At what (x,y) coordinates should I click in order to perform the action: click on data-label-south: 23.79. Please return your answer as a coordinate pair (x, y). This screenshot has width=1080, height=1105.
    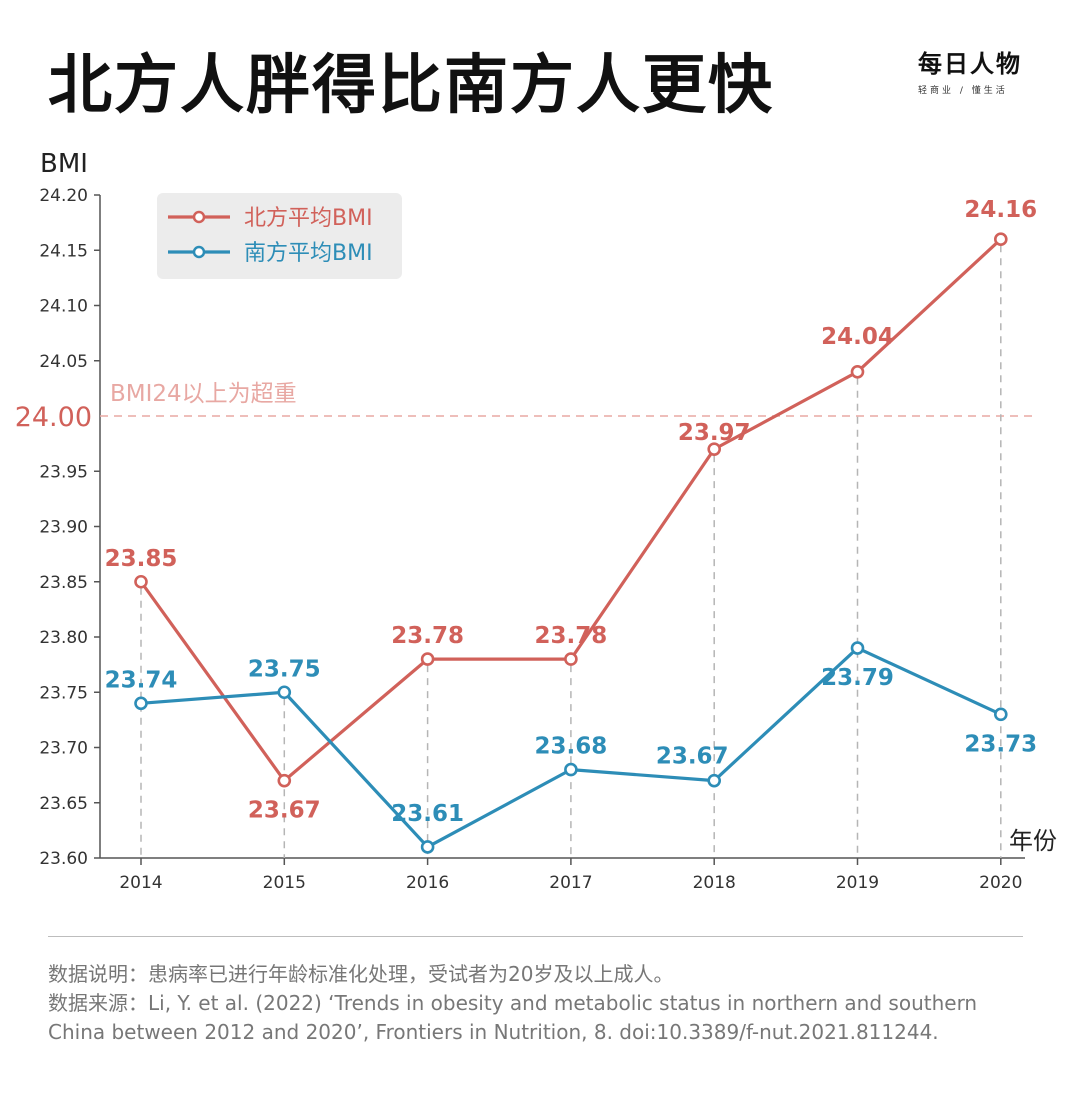
    Looking at the image, I should click on (857, 678).